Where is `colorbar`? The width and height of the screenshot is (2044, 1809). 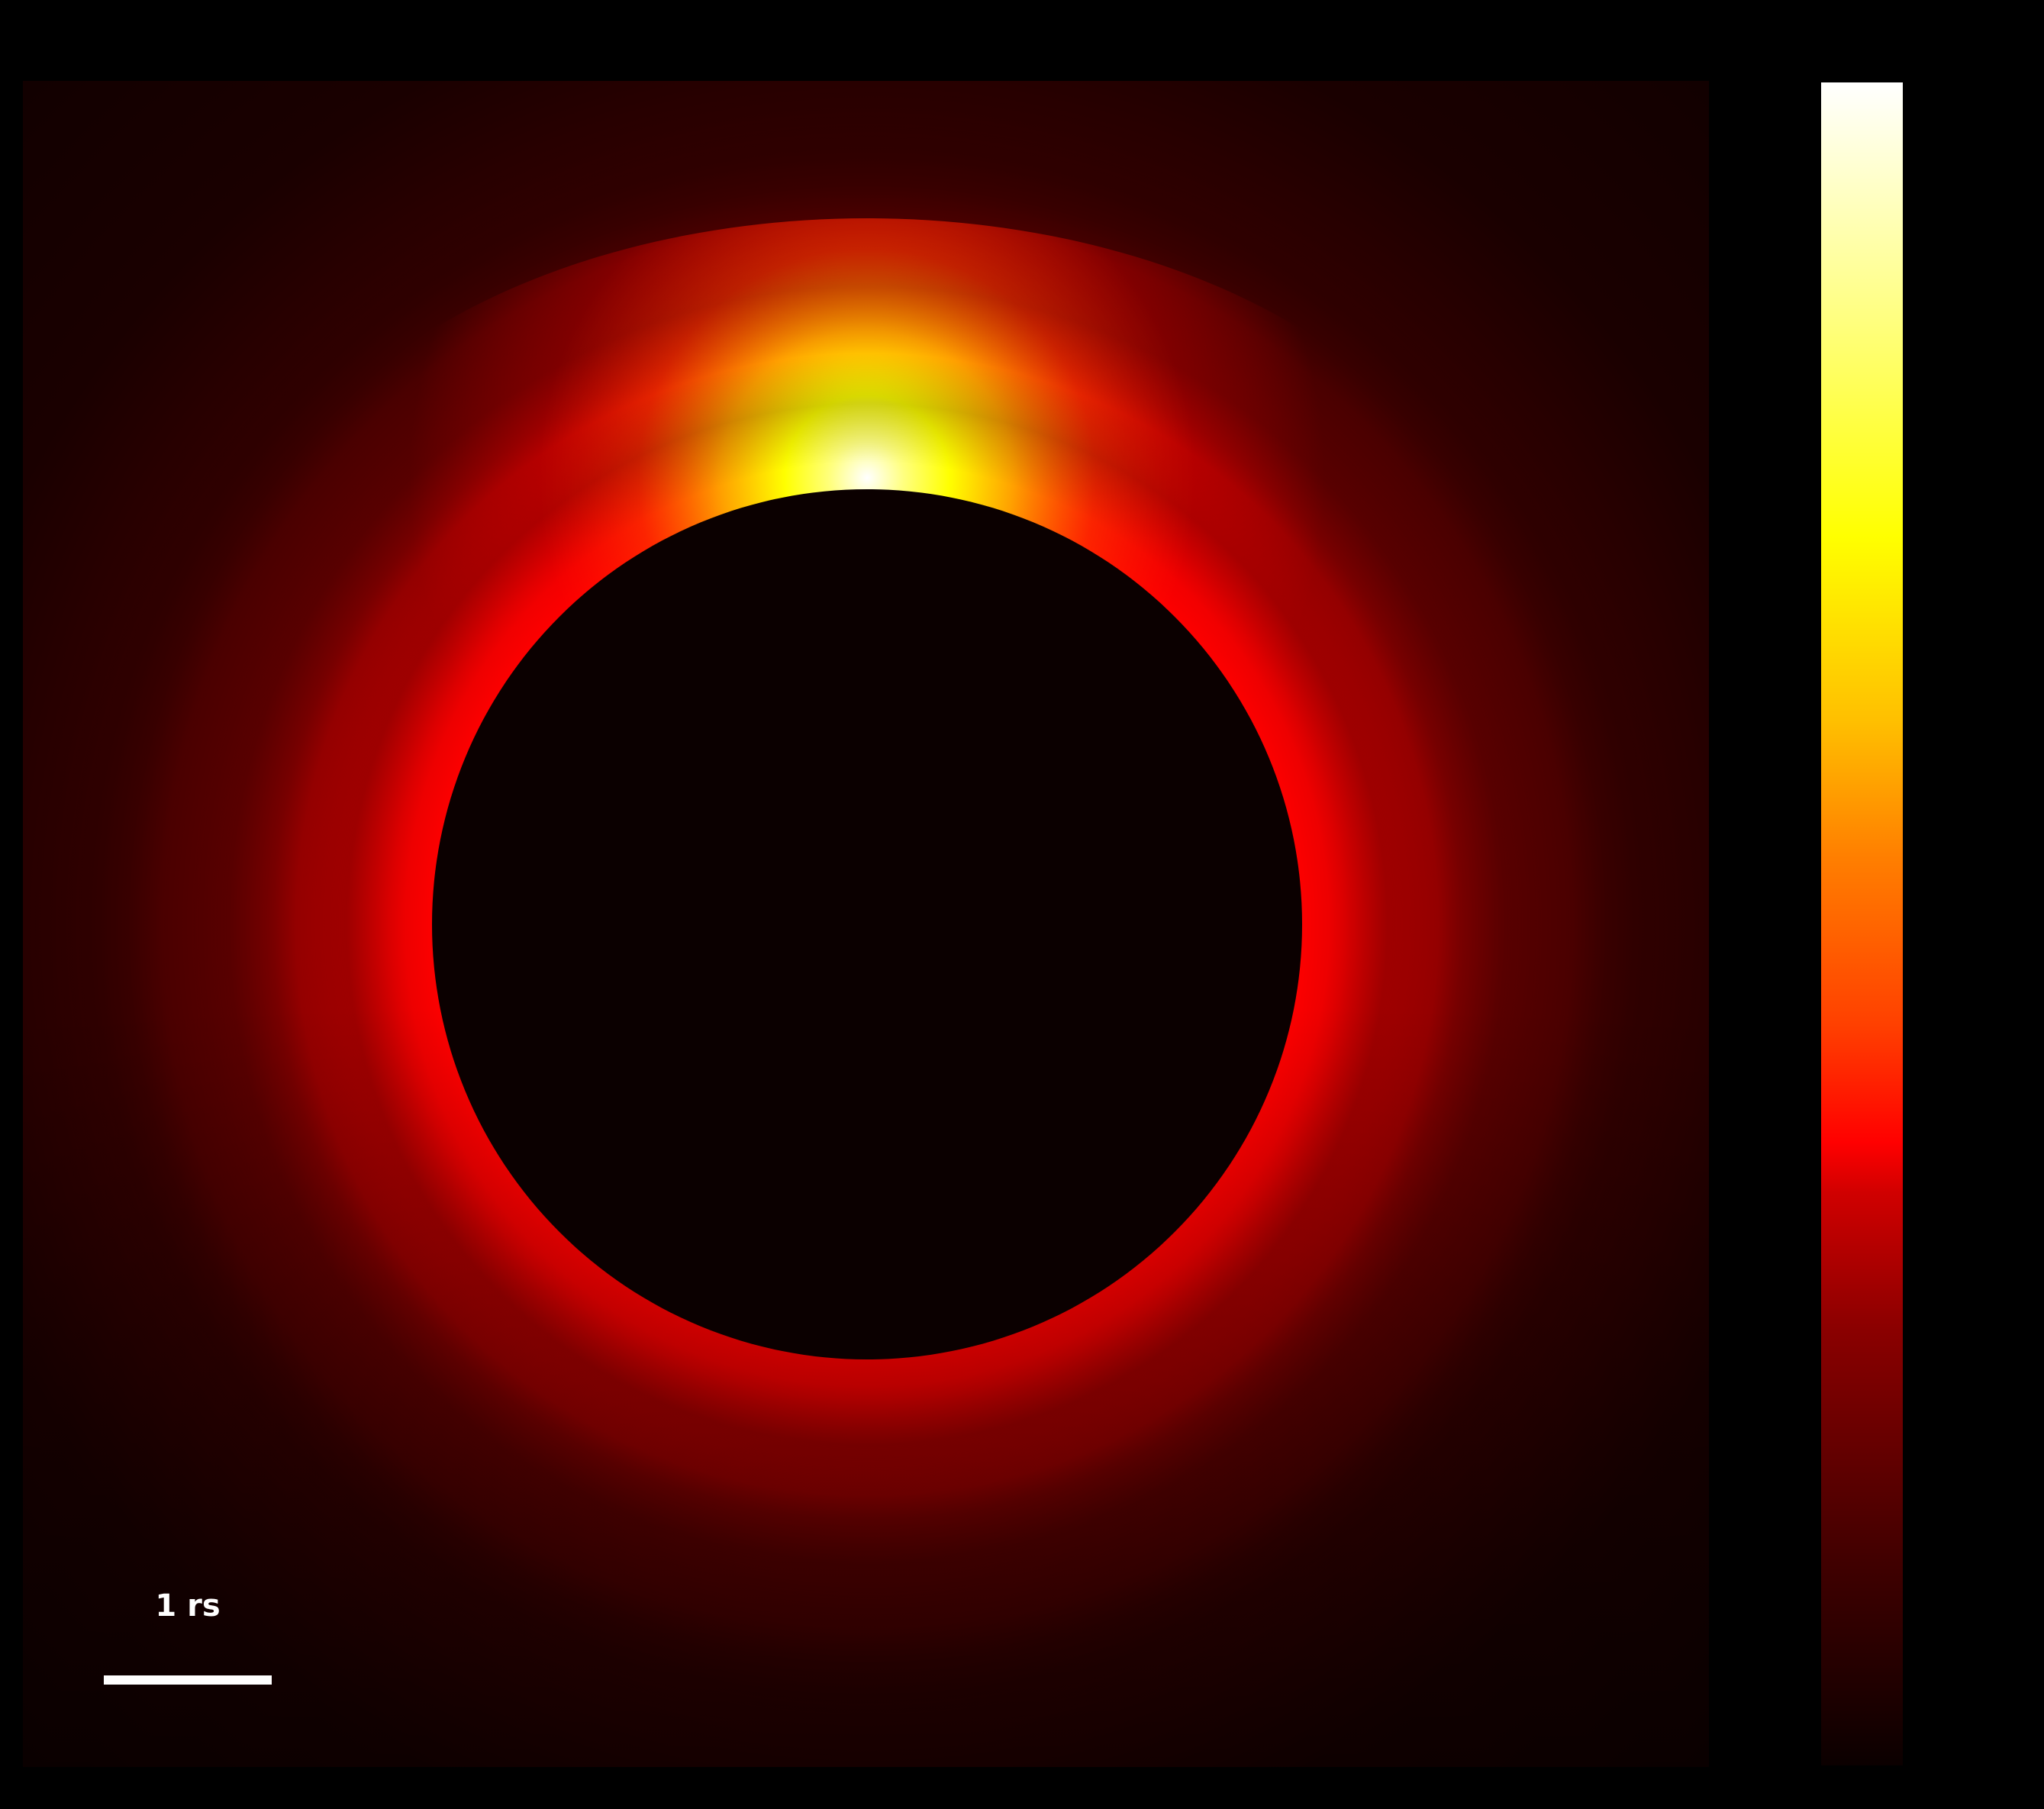
colorbar is located at coordinates (1862, 923).